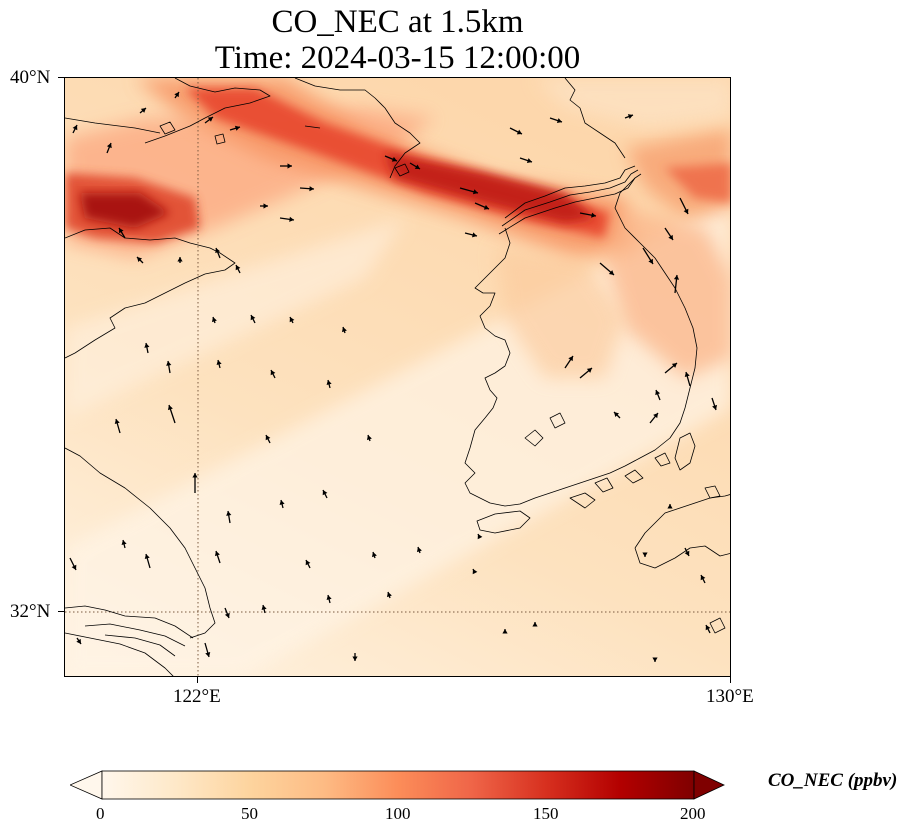 This screenshot has width=920, height=836. What do you see at coordinates (693, 813) in the screenshot?
I see `colorbar-tick-200: 200` at bounding box center [693, 813].